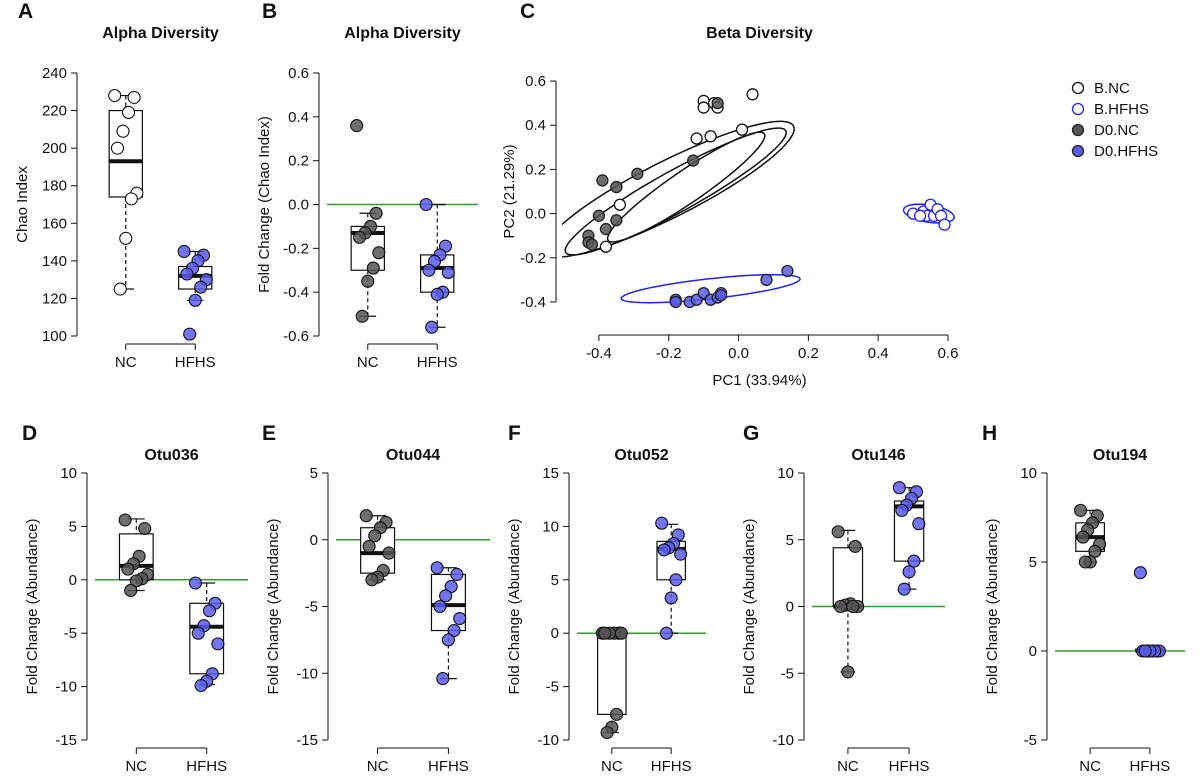  I want to click on y-tick-label: 15, so click(550, 473).